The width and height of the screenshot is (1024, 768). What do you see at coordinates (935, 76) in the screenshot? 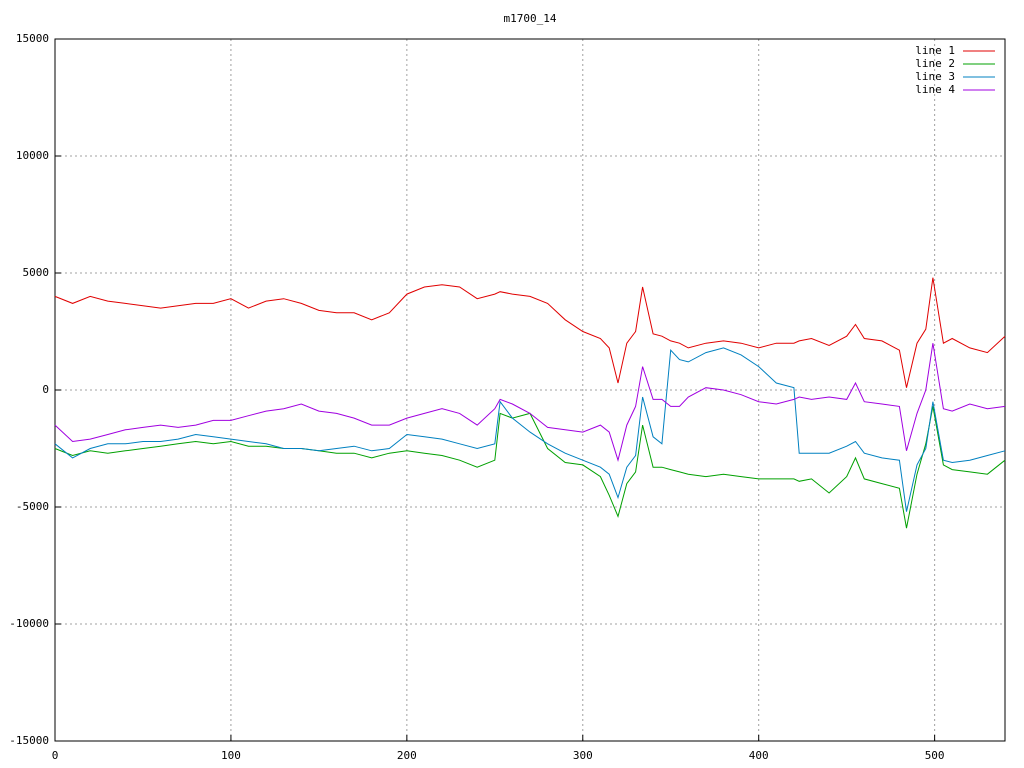
I see `legend-label: line 3` at bounding box center [935, 76].